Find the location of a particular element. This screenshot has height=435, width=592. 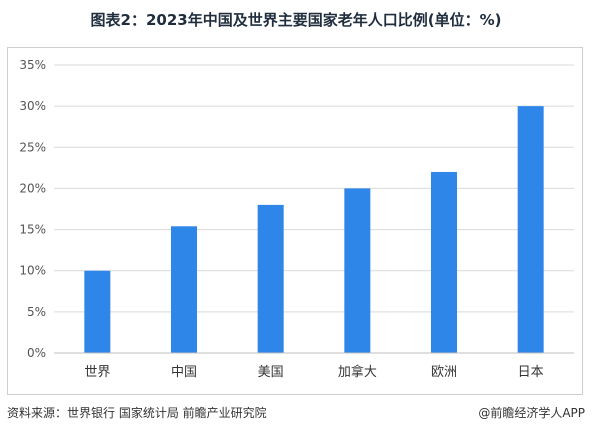

y-tick-label: 5% is located at coordinates (36, 312).